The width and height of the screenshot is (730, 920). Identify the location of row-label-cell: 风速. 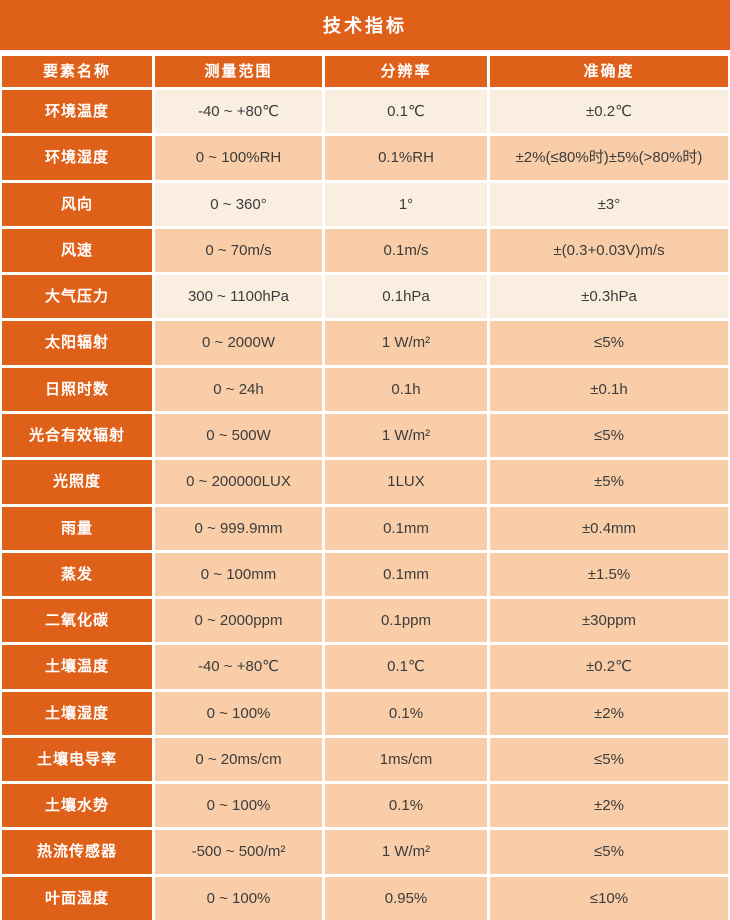
(77, 250).